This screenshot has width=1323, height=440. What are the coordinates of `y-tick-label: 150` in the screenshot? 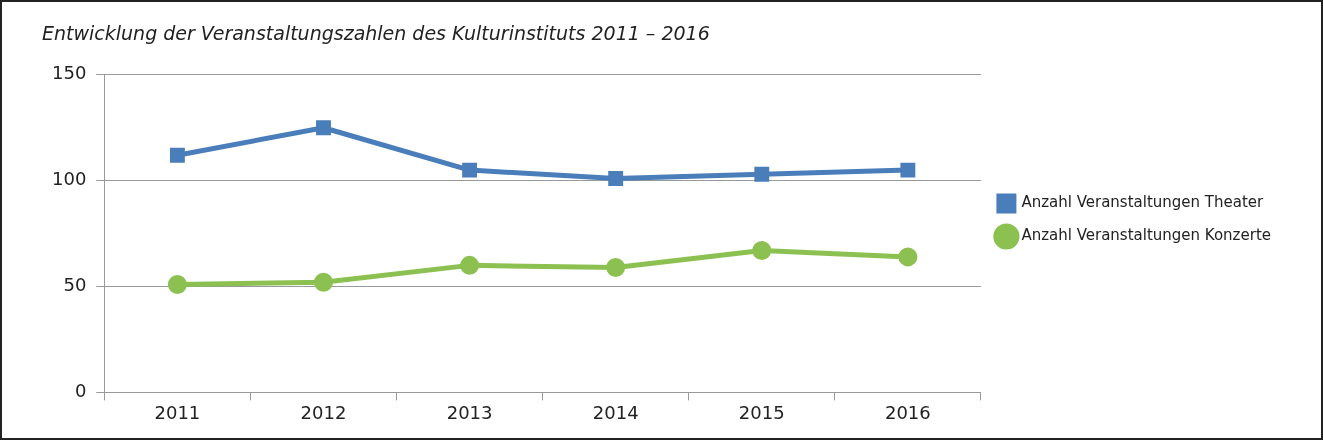 It's located at (69, 73).